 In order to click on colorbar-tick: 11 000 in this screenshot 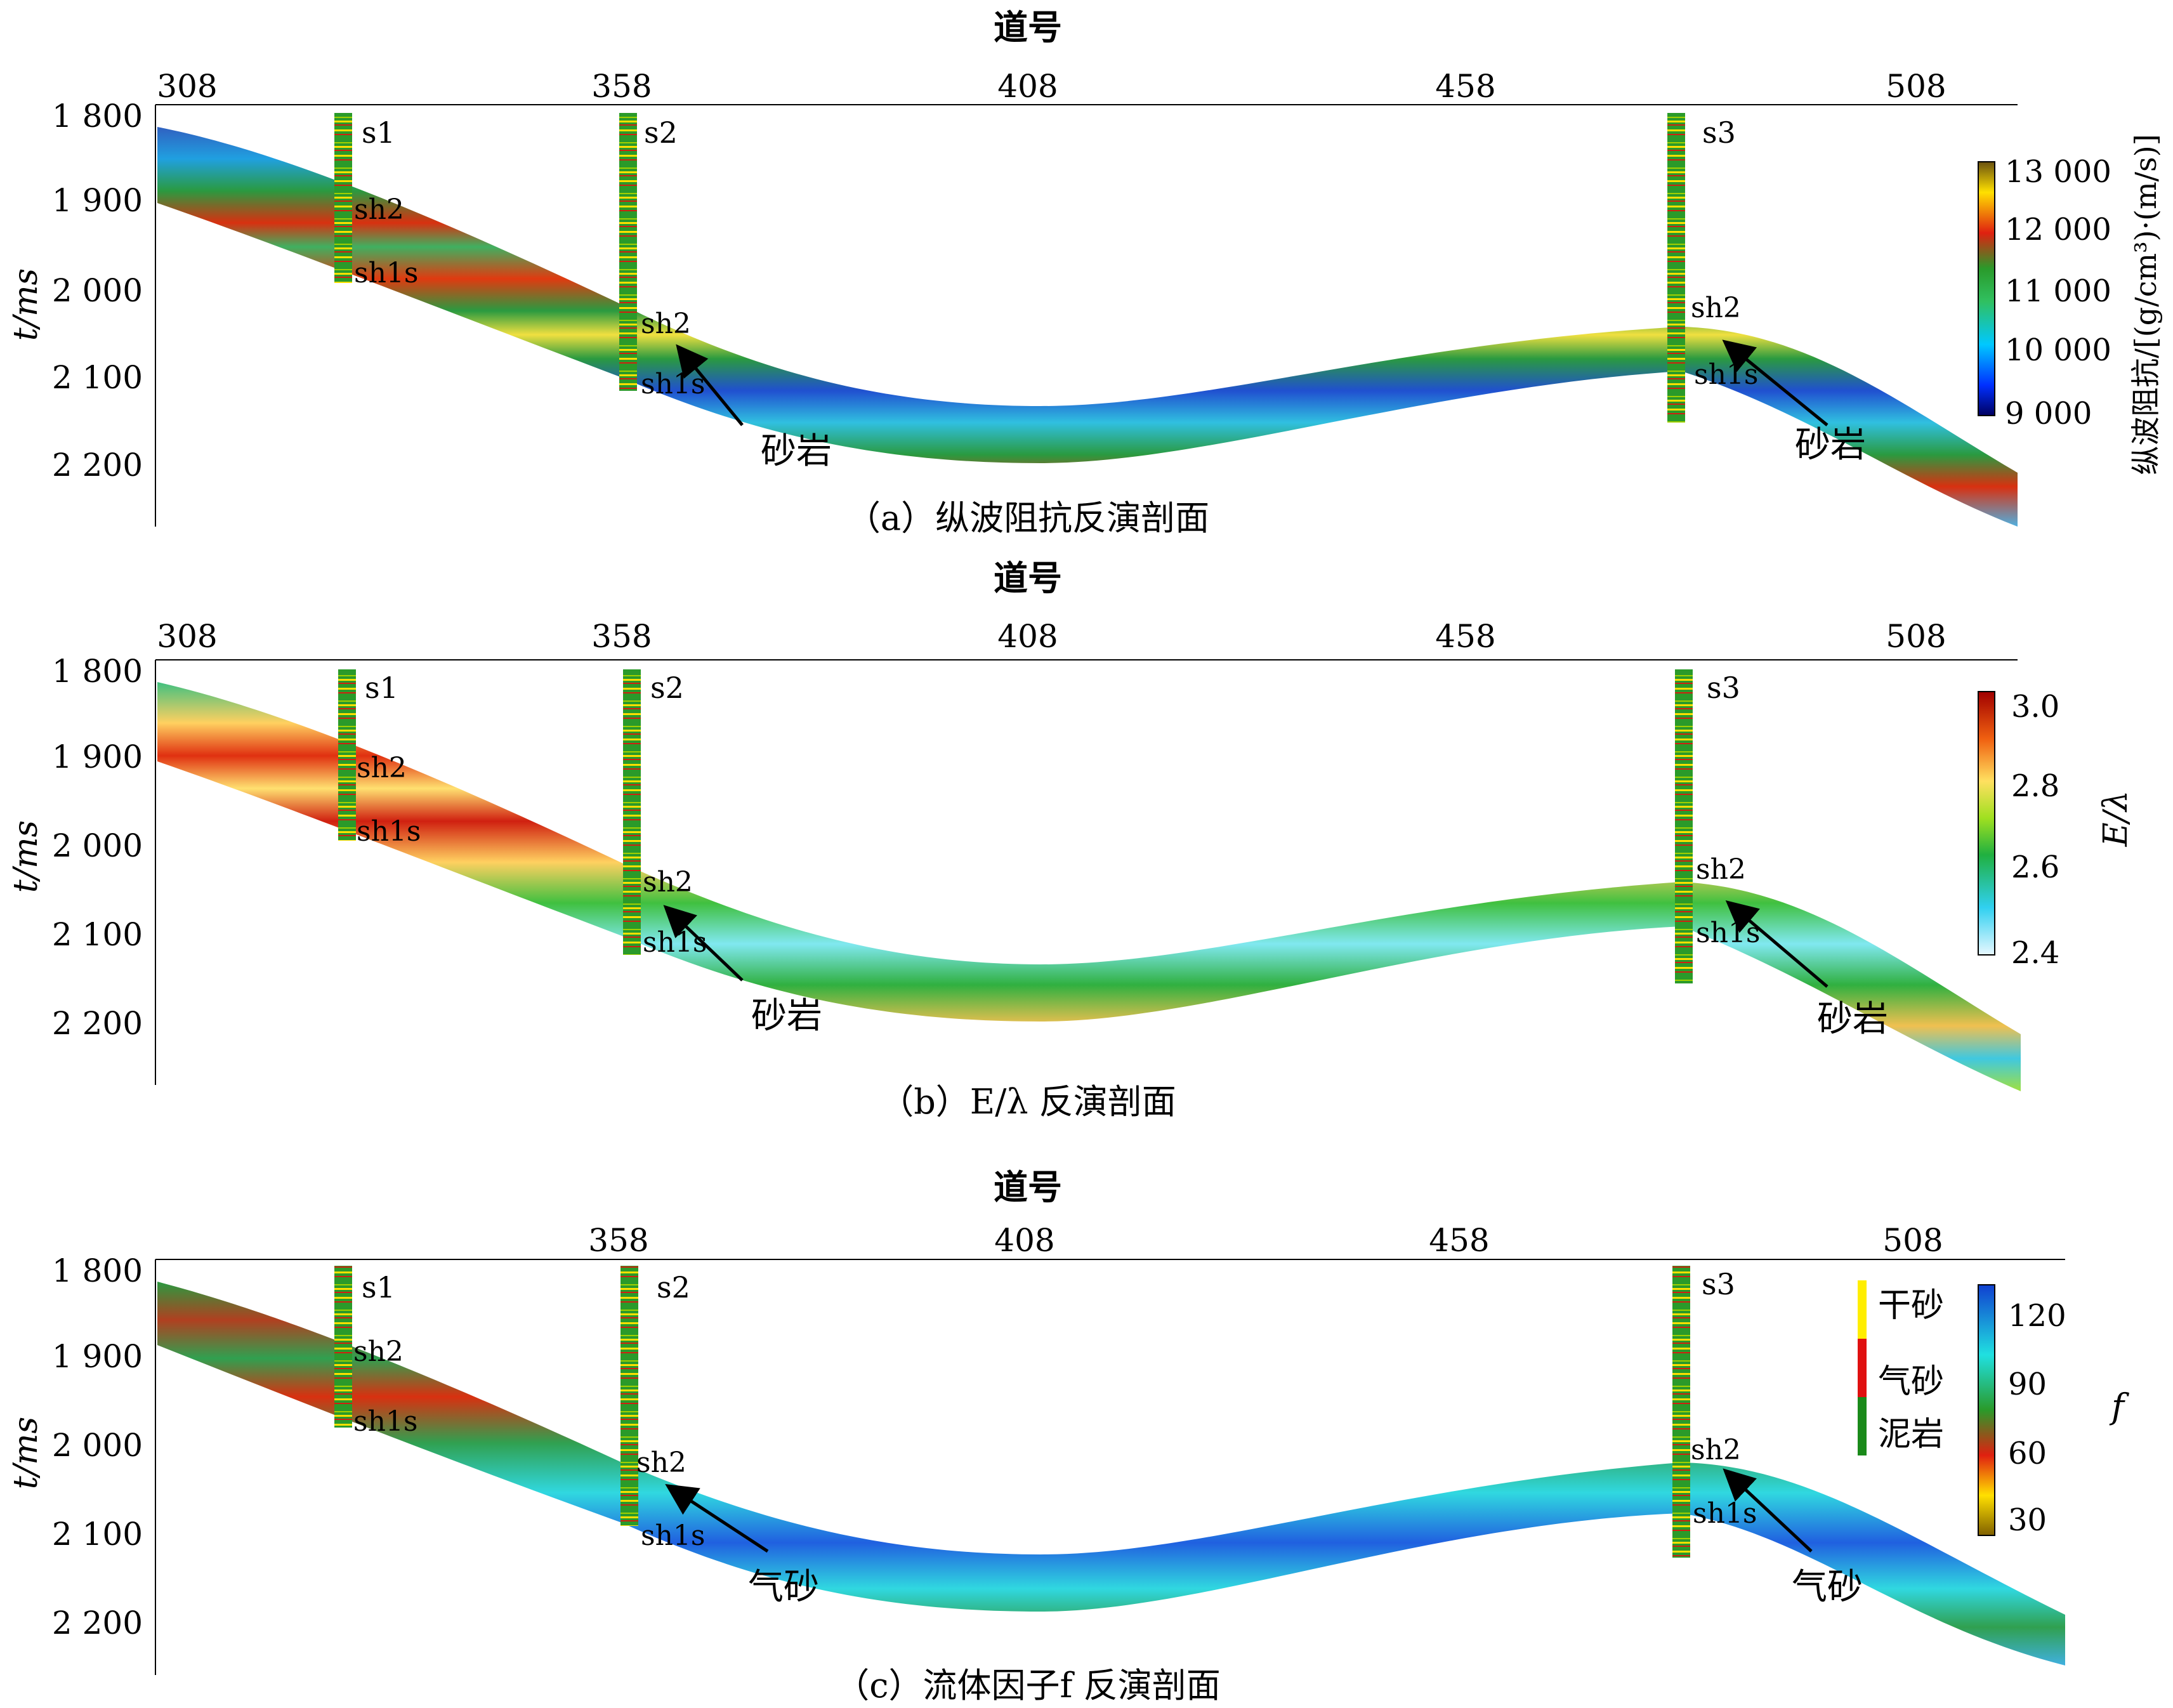, I will do `click(2058, 291)`.